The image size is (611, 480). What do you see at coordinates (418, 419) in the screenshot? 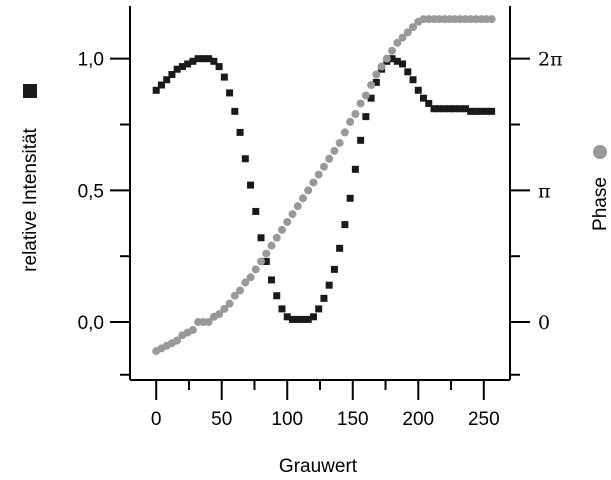
I see `x-tick-label: 200` at bounding box center [418, 419].